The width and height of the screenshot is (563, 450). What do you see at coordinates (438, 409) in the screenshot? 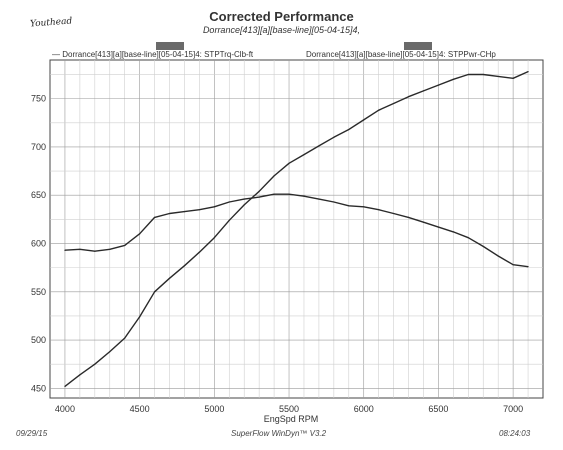
I see `x-tick-label: 6500` at bounding box center [438, 409].